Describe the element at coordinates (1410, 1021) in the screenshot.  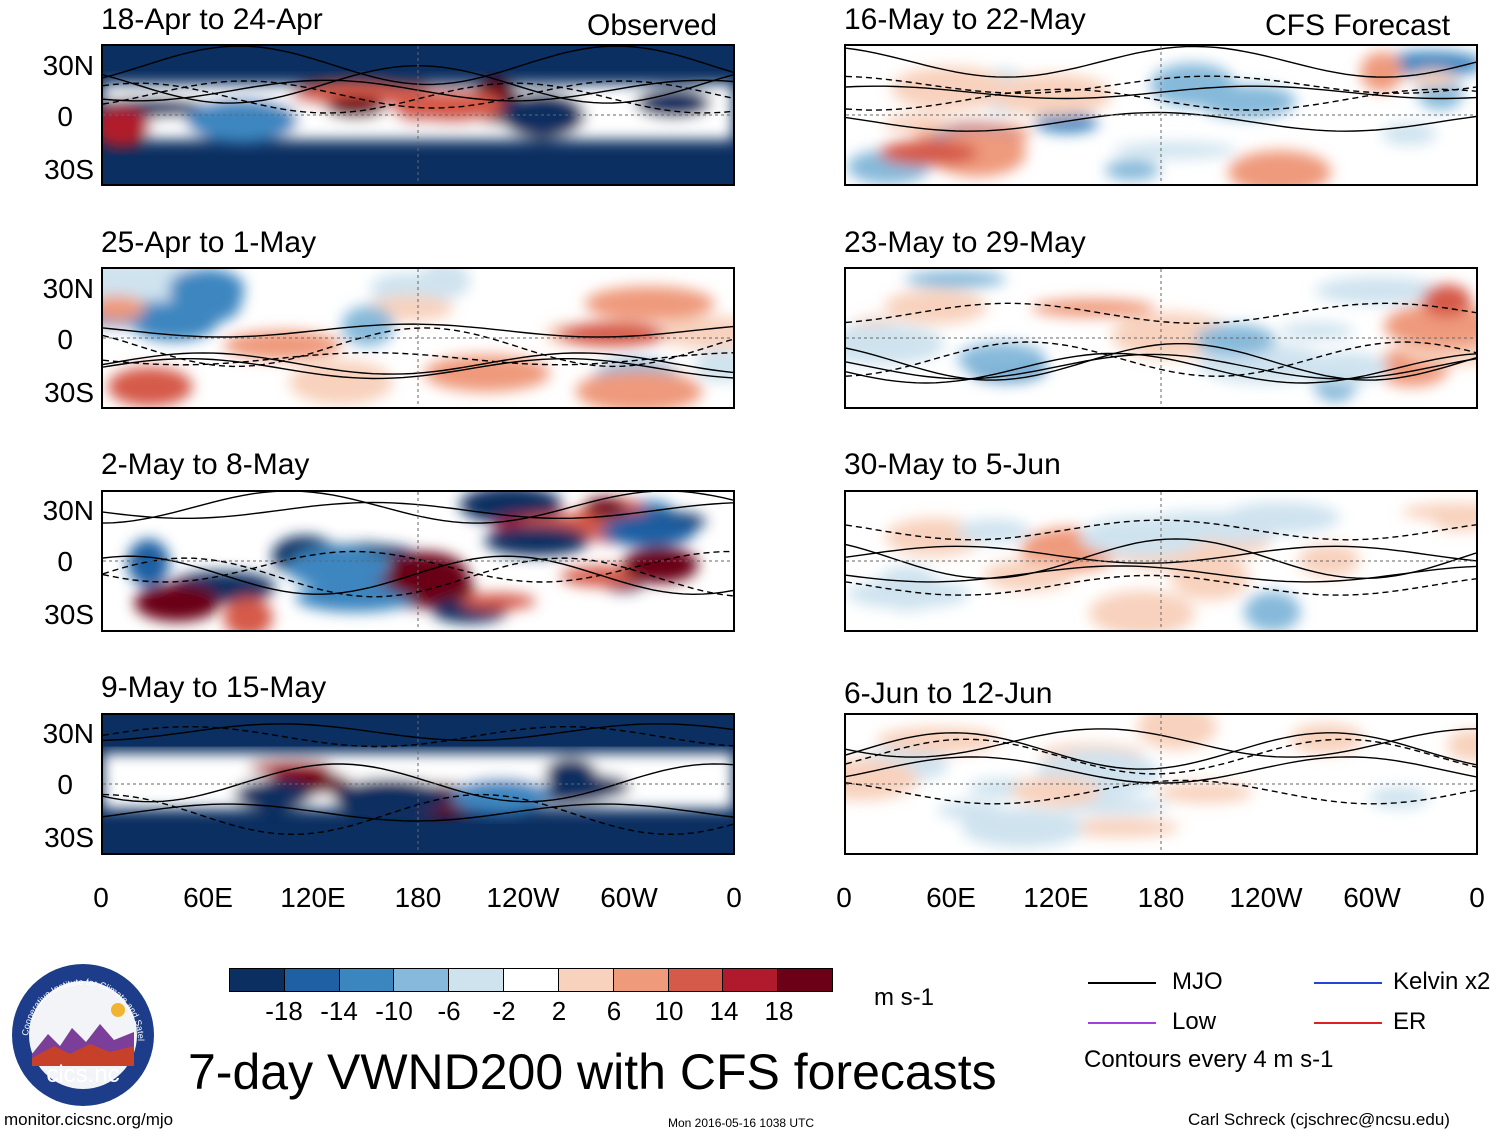
I see `legend-label-er: ER` at that location.